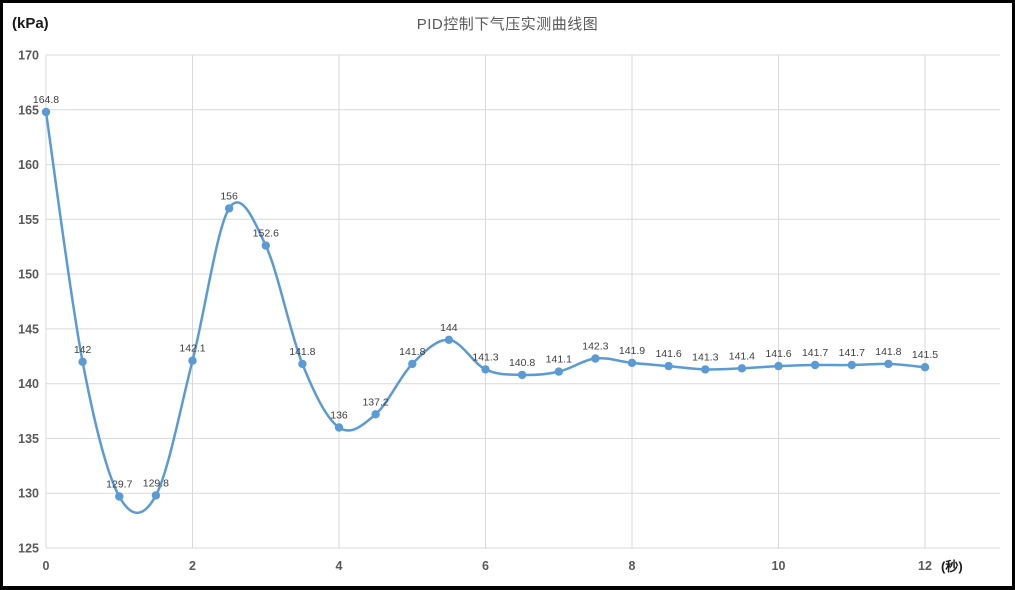 The width and height of the screenshot is (1015, 590). What do you see at coordinates (28, 549) in the screenshot?
I see `y-tick-label: 125` at bounding box center [28, 549].